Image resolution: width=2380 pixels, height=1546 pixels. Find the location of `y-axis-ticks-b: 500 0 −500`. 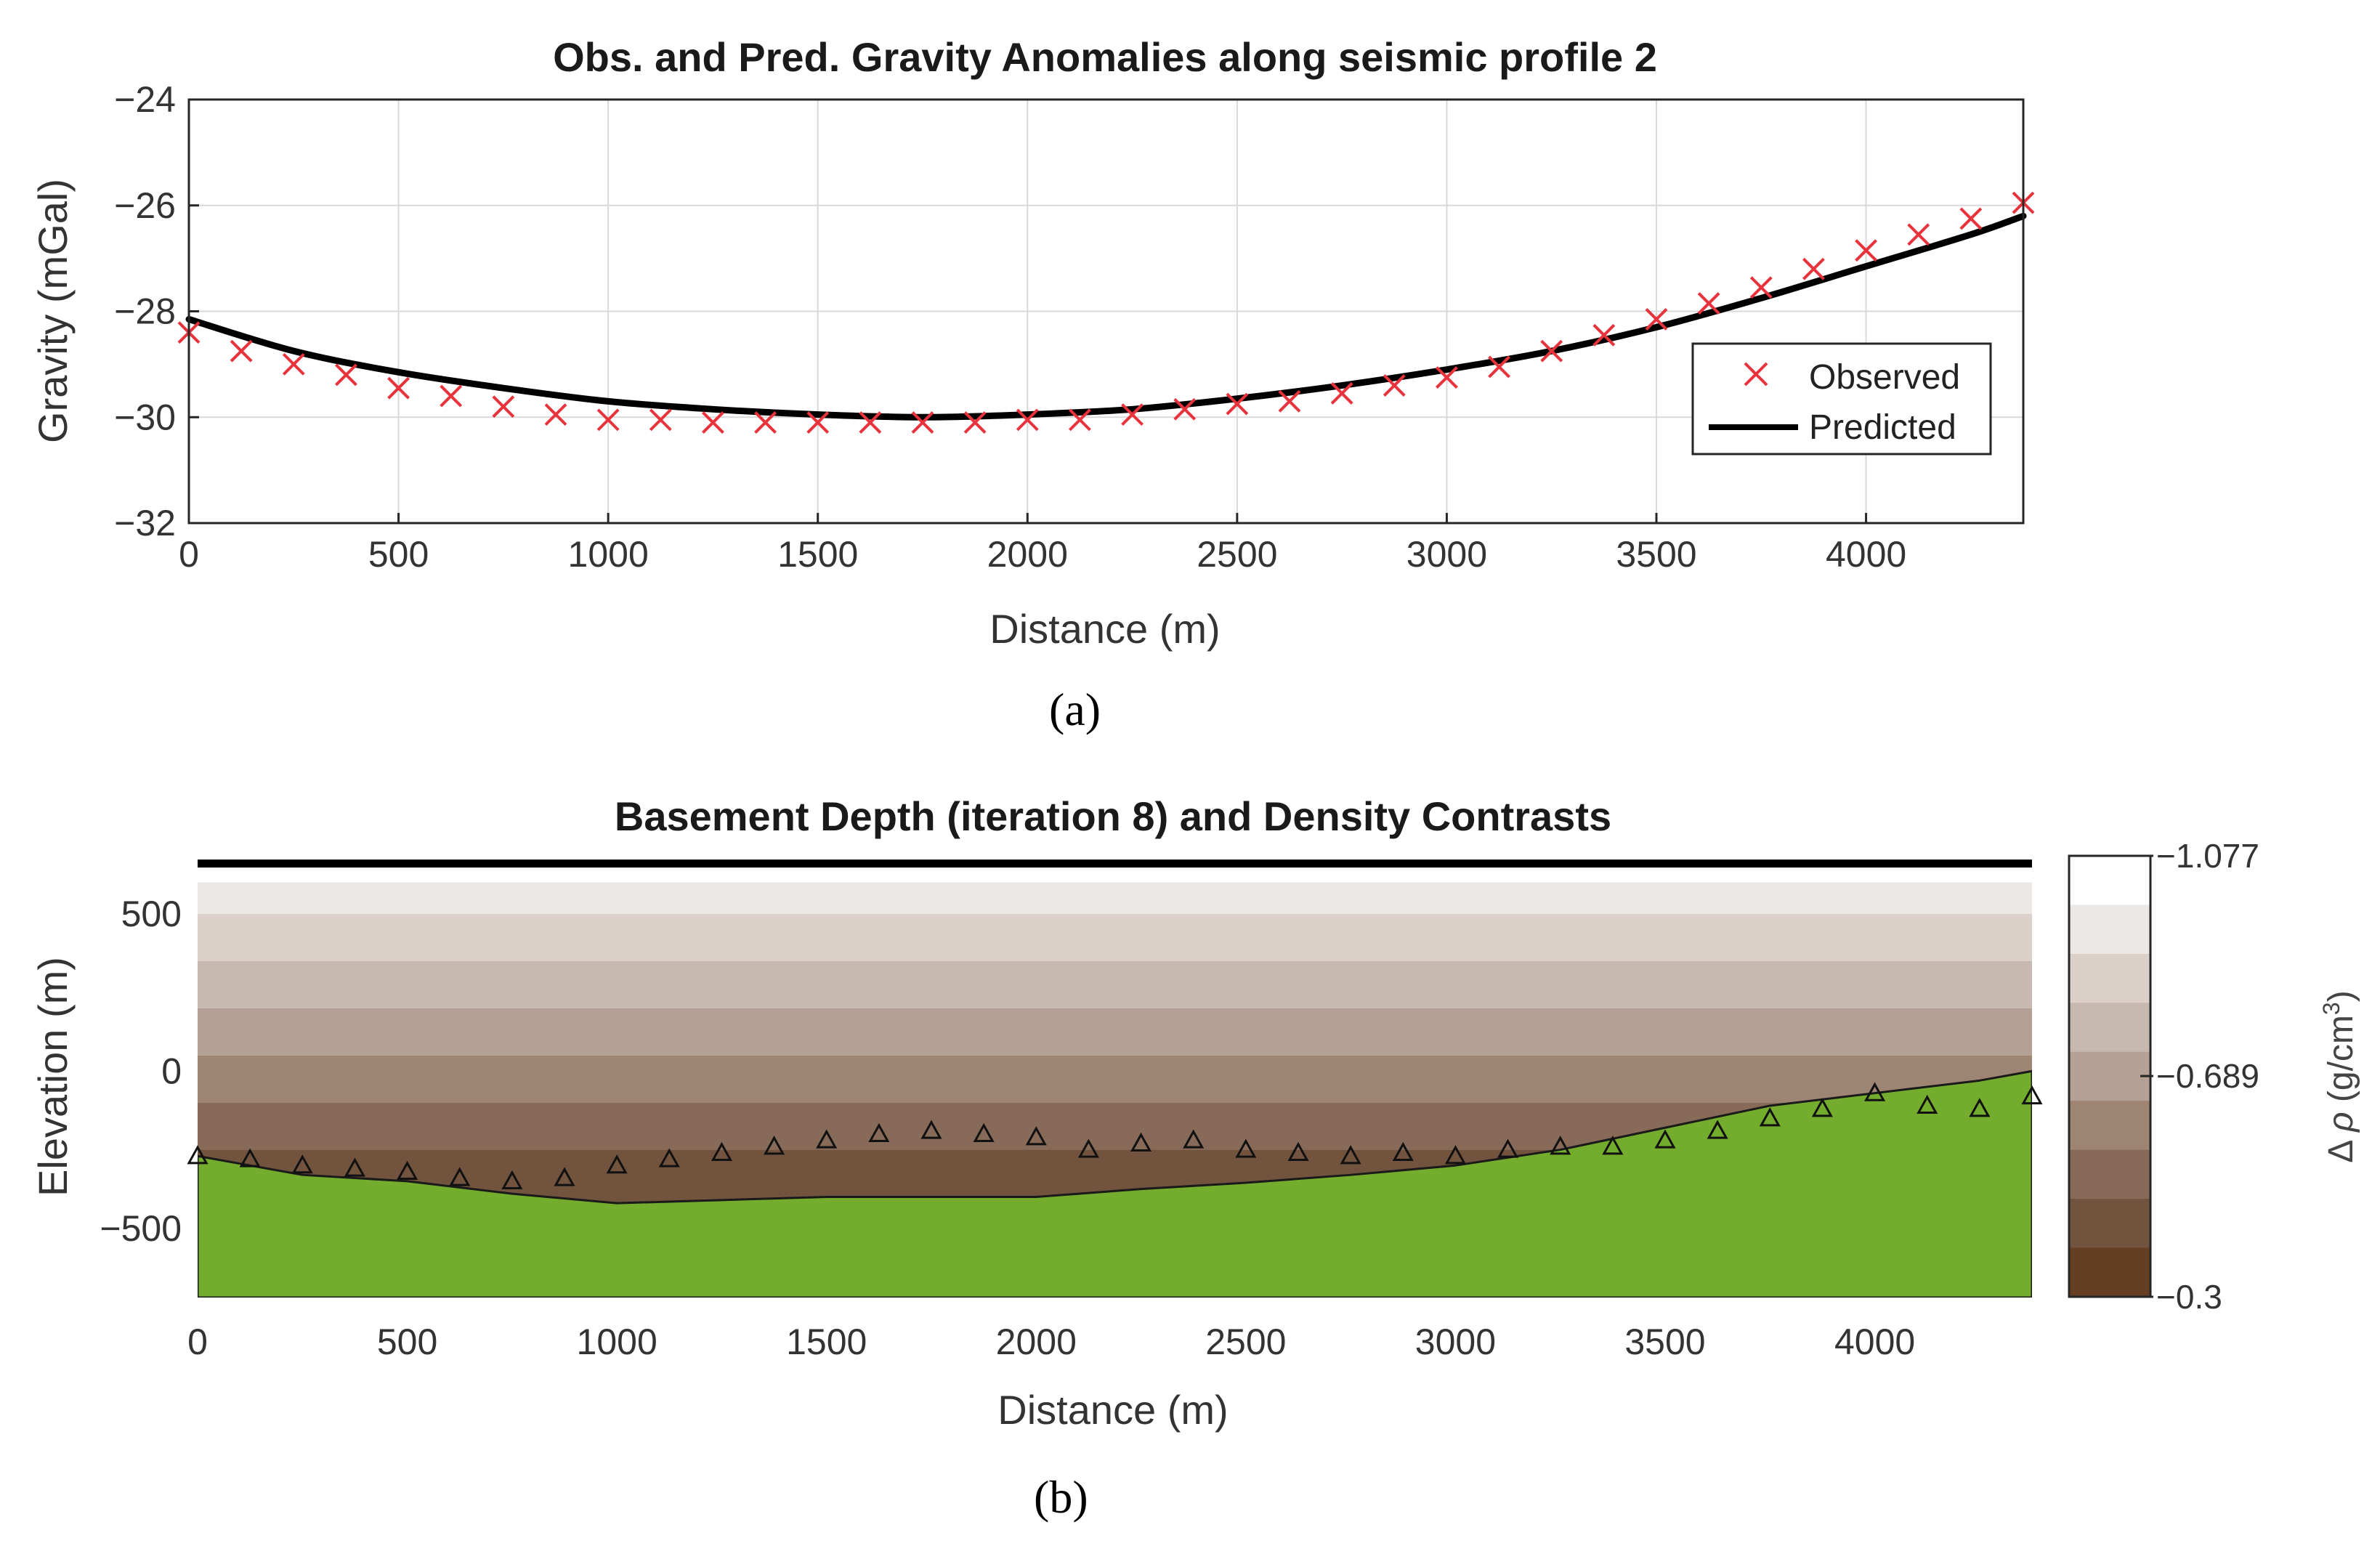

y-axis-ticks-b: 500 0 −500 is located at coordinates (141, 1071).